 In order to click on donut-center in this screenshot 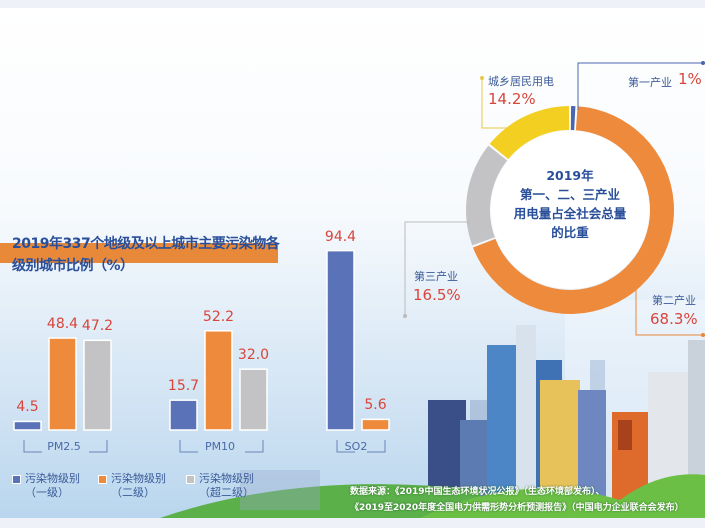, I will do `click(570, 210)`.